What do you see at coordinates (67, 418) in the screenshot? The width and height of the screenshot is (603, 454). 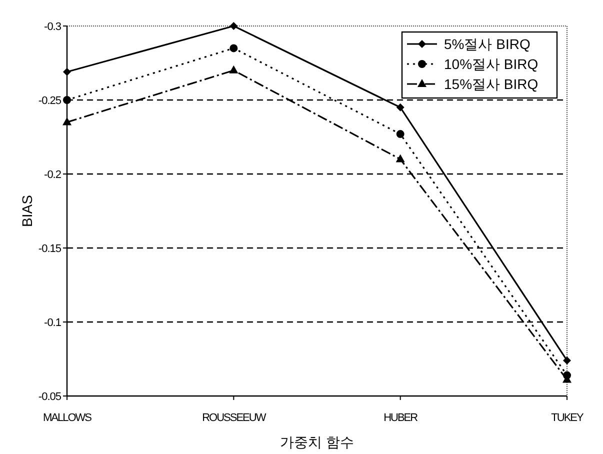 I see `x-tick-label: MALLOWS` at bounding box center [67, 418].